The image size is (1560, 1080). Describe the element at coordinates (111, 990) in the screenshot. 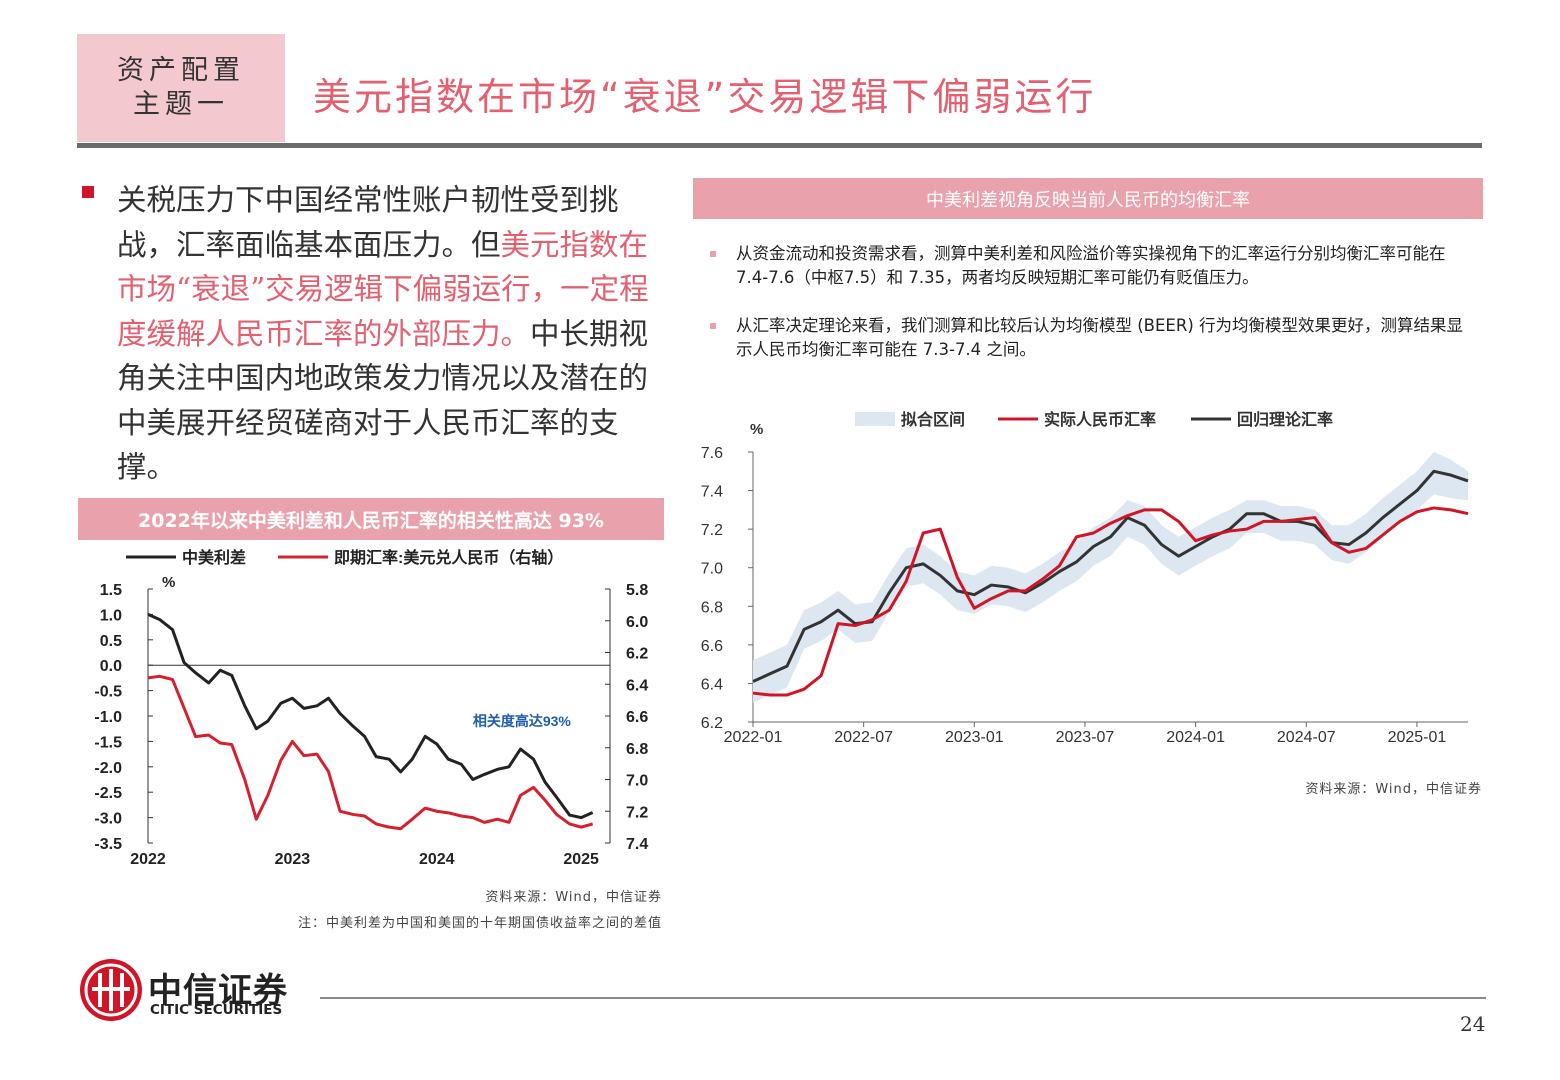

I see `citic-logo-icon` at that location.